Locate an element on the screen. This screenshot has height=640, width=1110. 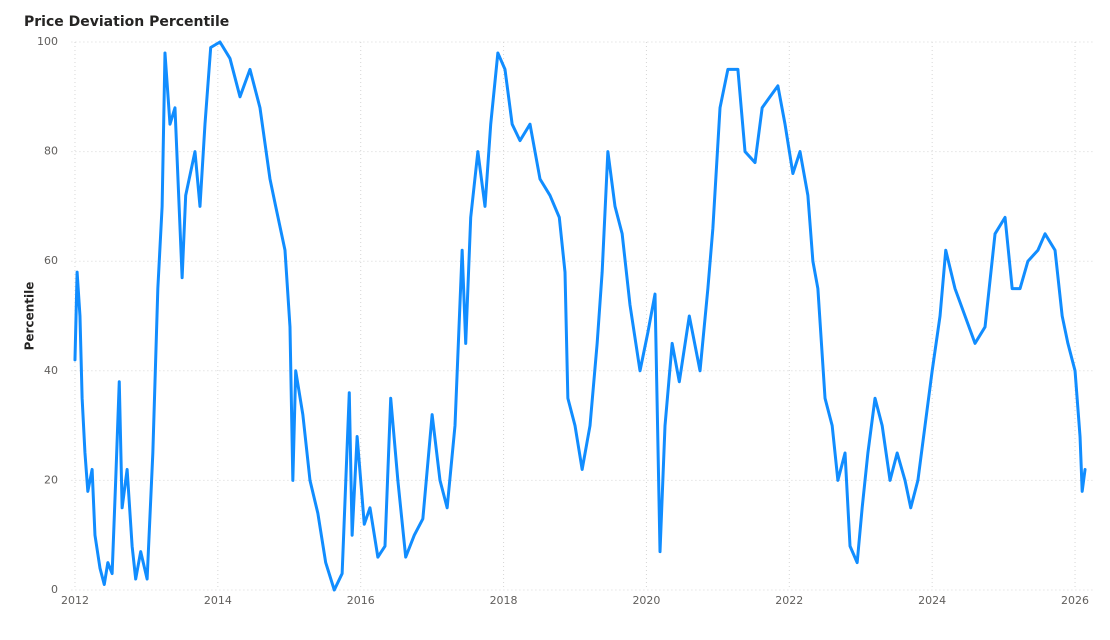
chart-title: Price Deviation Percentile is located at coordinates (126, 22).